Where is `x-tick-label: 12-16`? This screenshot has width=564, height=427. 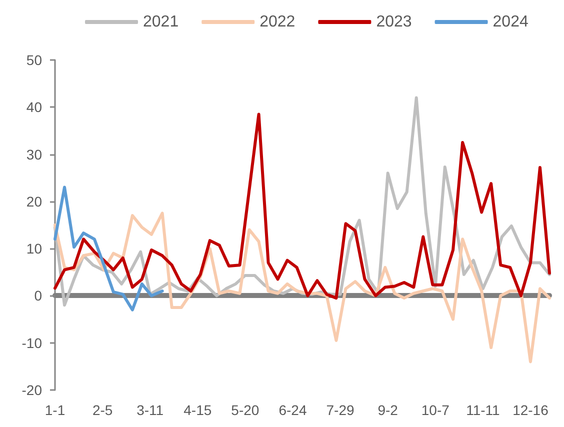 x-tick-label: 12-16 is located at coordinates (530, 410).